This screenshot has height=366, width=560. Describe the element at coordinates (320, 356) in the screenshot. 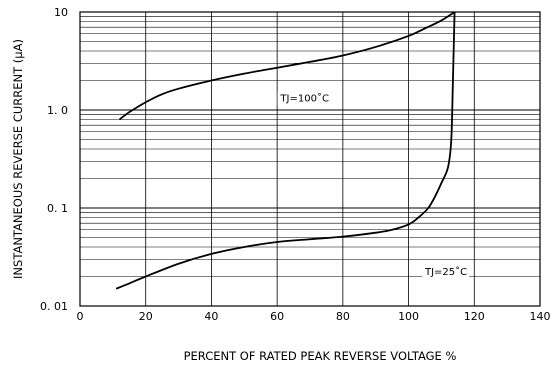

I see `x-axis-label: PERCENT OF RATED PEAK REVERSE VOLTAGE %` at that location.